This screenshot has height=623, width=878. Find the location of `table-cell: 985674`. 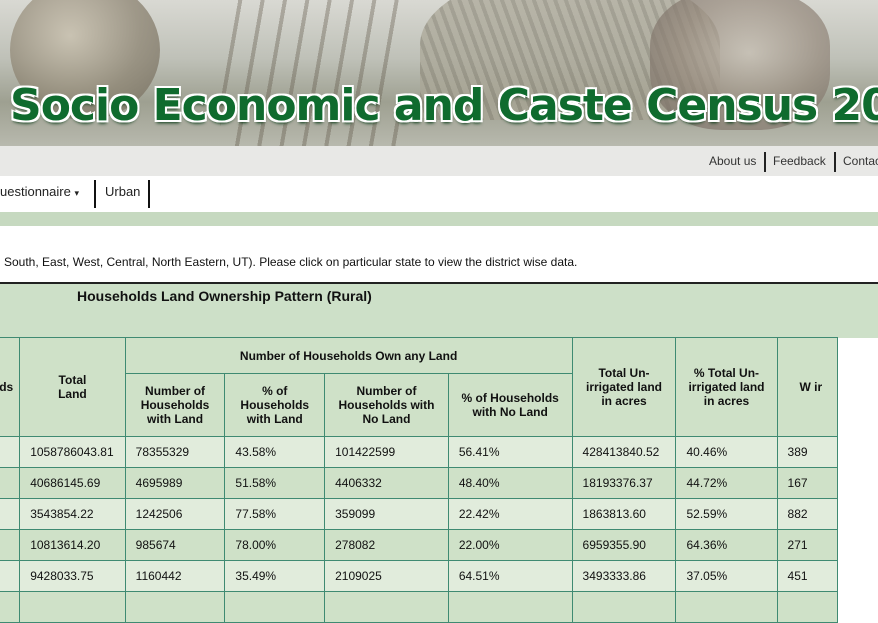

table-cell: 985674 is located at coordinates (175, 545).